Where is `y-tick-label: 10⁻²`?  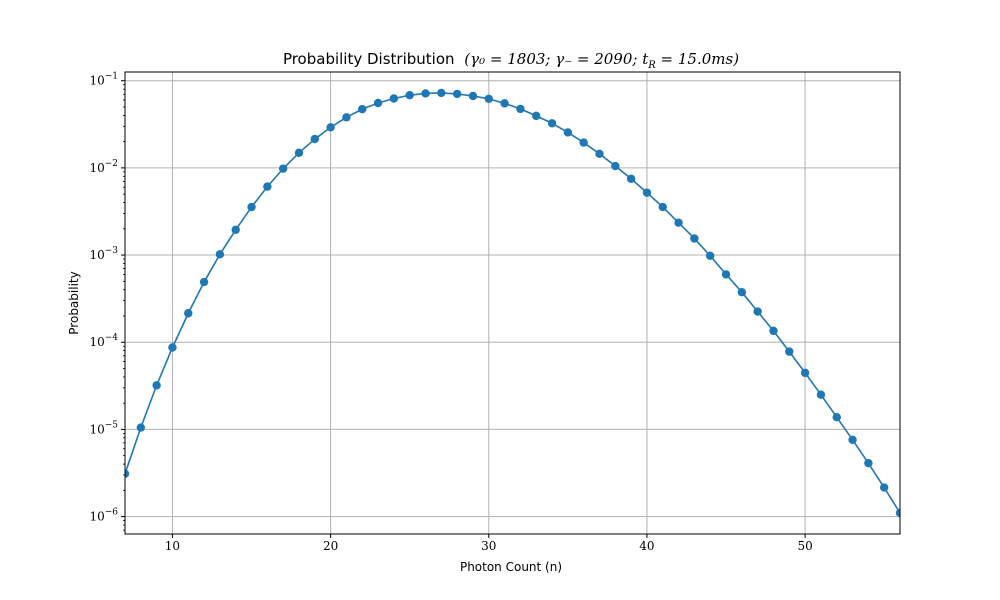
y-tick-label: 10⁻² is located at coordinates (103, 167).